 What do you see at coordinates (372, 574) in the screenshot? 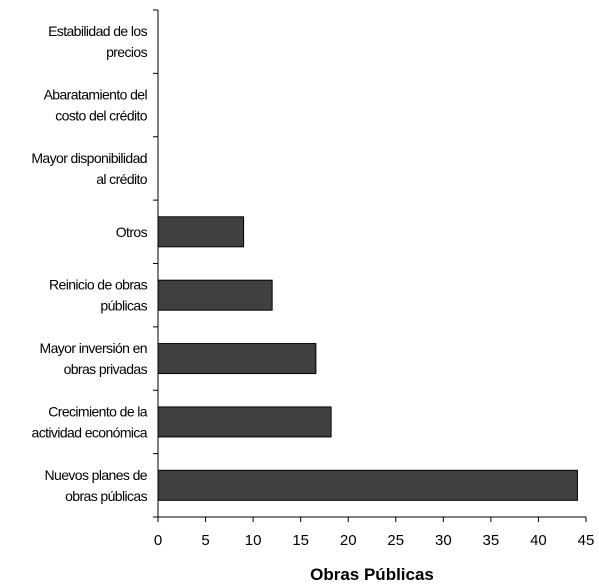
I see `x-axis-title: Obras Públicas` at bounding box center [372, 574].